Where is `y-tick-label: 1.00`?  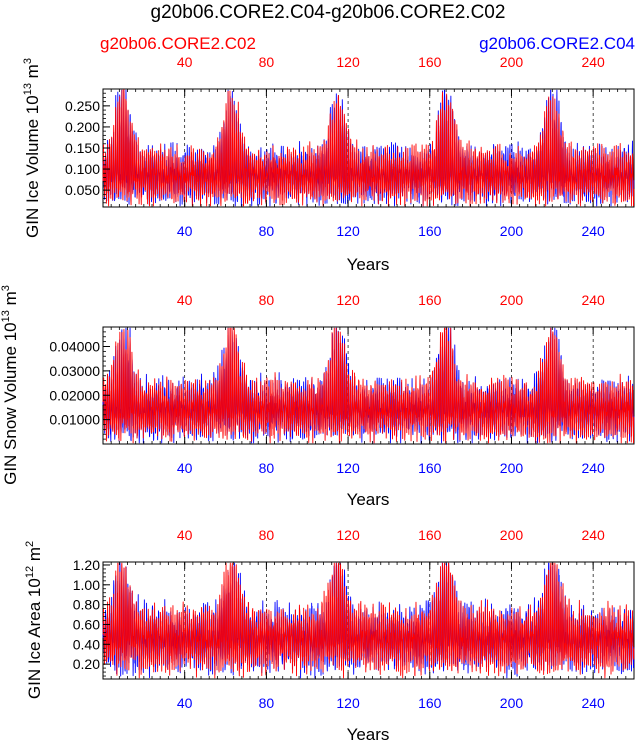
y-tick-label: 1.00 is located at coordinates (86, 585).